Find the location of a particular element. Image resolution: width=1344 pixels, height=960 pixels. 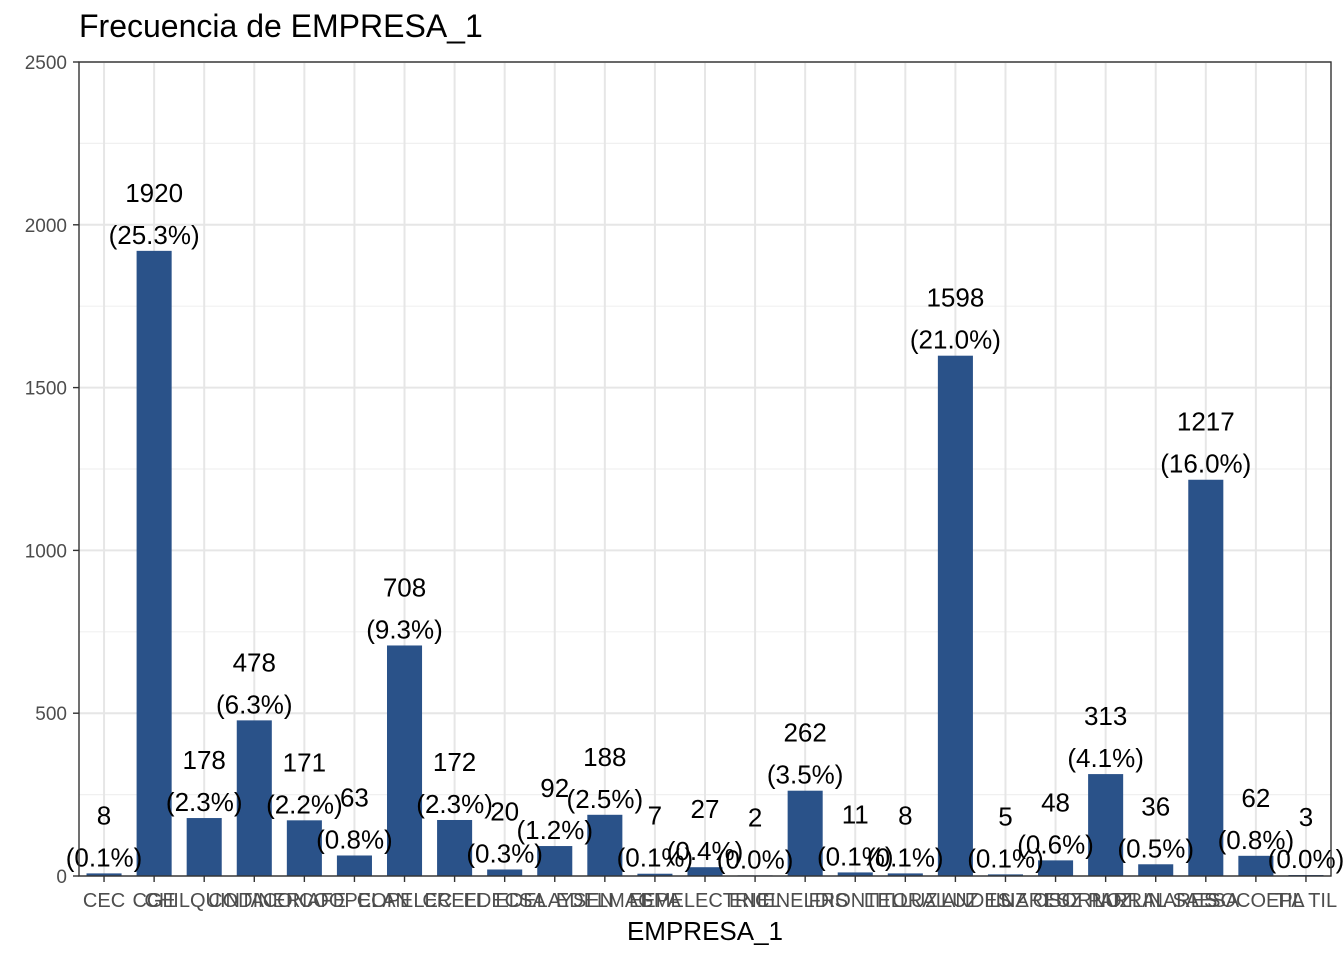

data-label-percent: (0.5%) is located at coordinates (1155, 848).